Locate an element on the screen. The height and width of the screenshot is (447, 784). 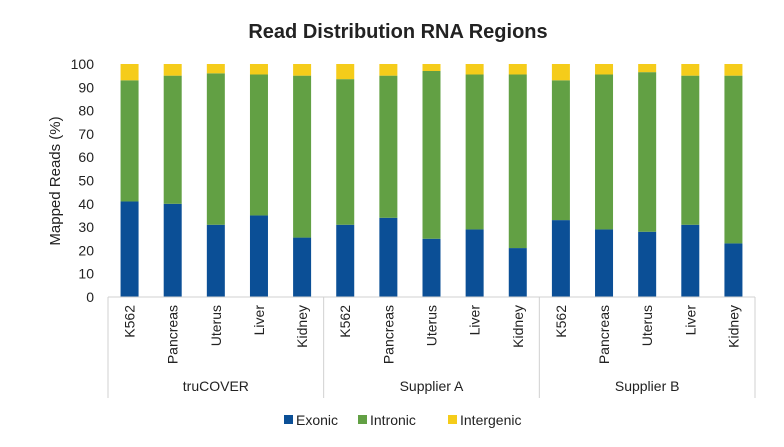
group-label: Supplier A is located at coordinates (432, 386).